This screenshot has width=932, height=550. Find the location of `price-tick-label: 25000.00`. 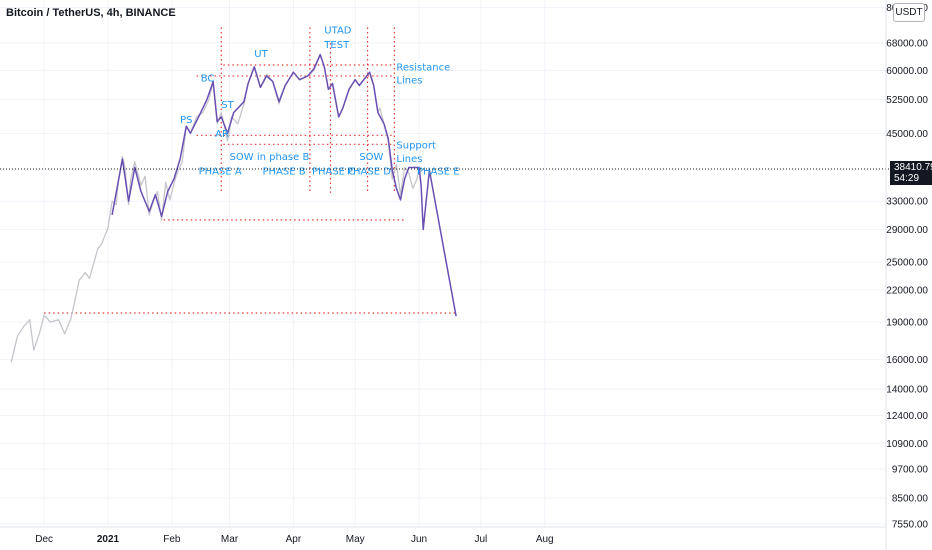

price-tick-label: 25000.00 is located at coordinates (907, 262).